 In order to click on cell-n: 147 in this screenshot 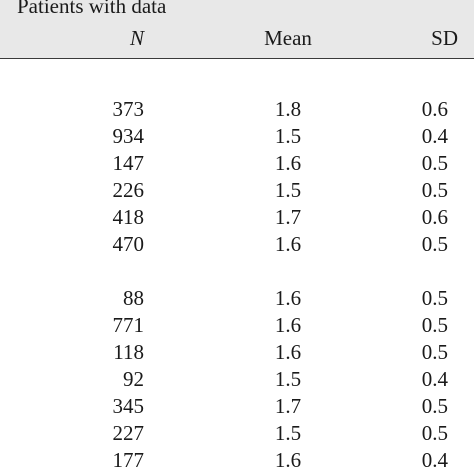, I will do `click(128, 163)`.